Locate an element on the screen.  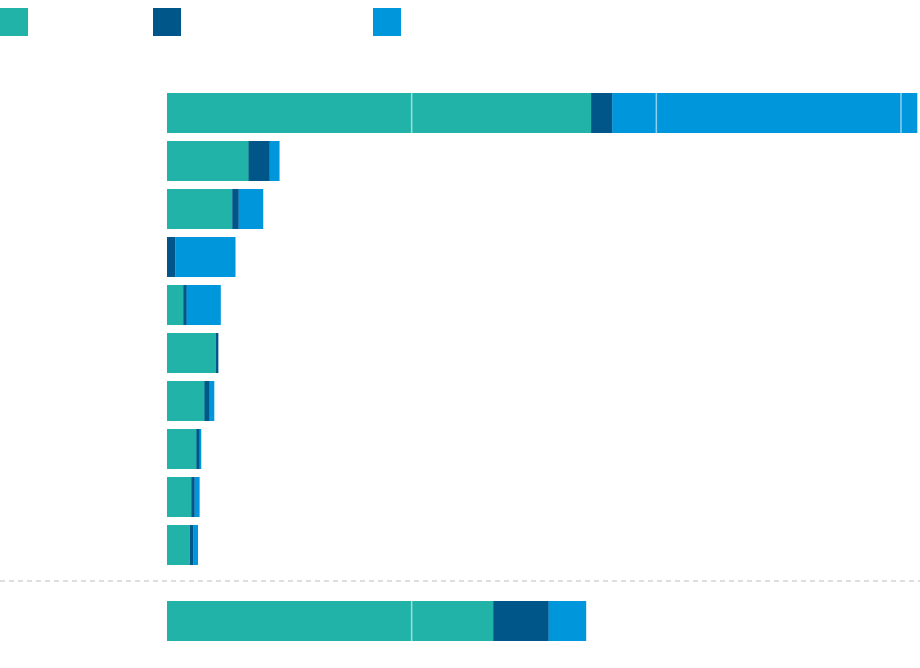
bar-segment-row10-series3 is located at coordinates (195, 545).